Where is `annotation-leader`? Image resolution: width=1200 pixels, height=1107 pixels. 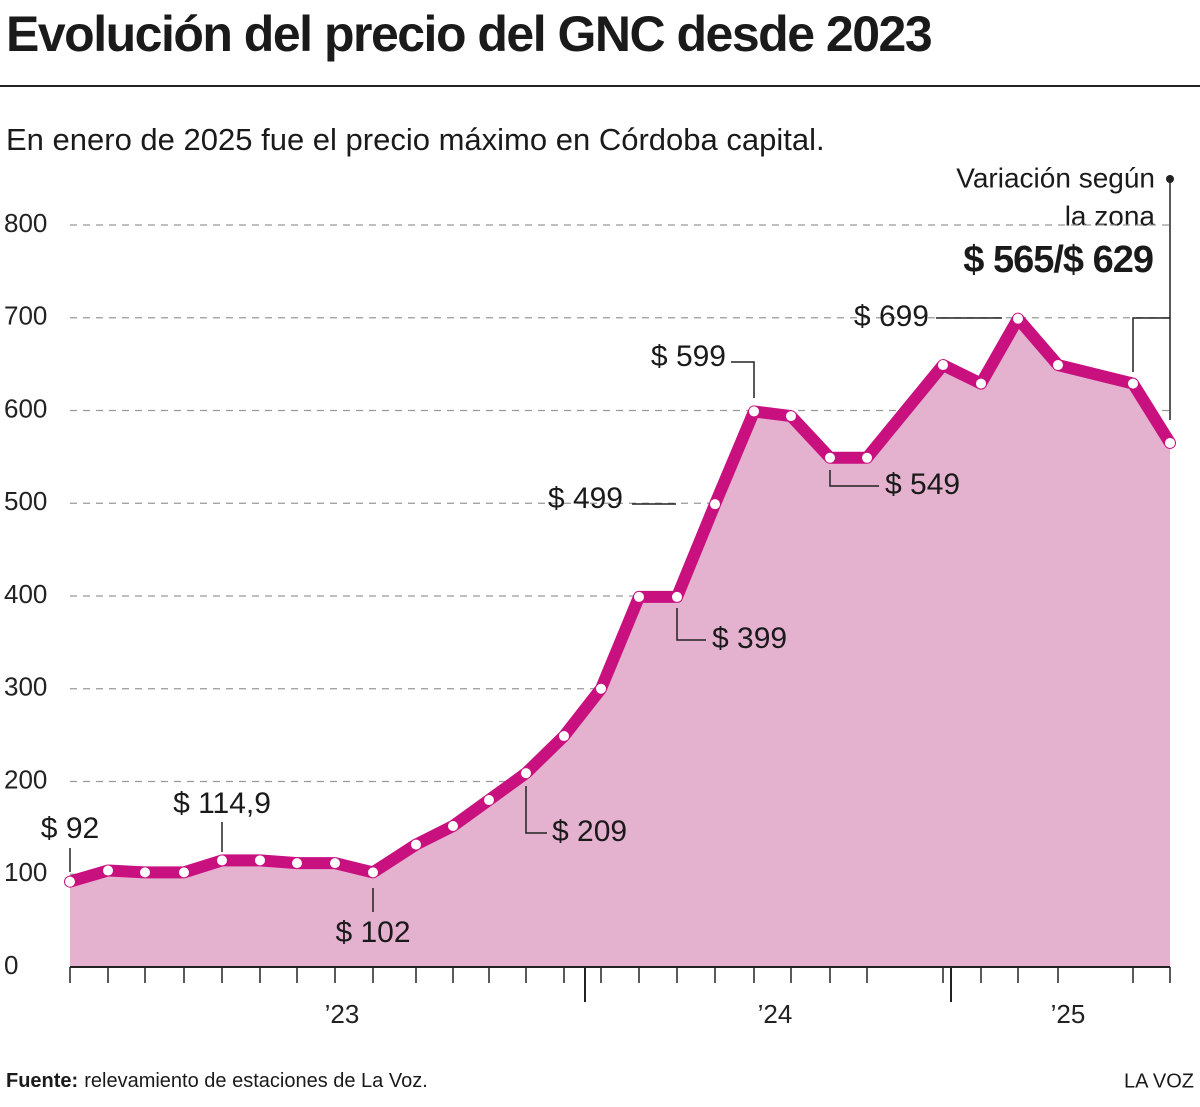 annotation-leader is located at coordinates (1151, 299).